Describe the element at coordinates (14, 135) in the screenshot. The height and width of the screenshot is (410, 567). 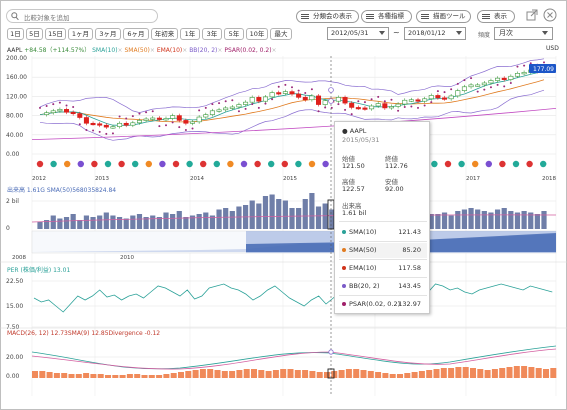
I see `price-tick-label: 40.00` at that location.